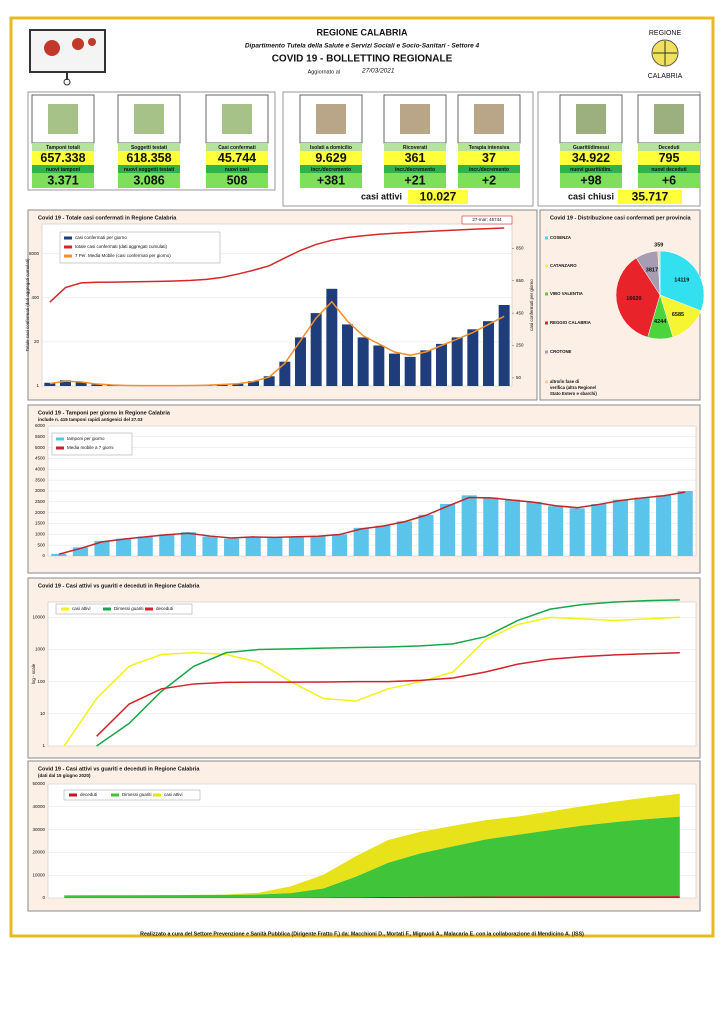 The image size is (724, 1024). I want to click on y-tick-label: 30000, so click(38, 829).